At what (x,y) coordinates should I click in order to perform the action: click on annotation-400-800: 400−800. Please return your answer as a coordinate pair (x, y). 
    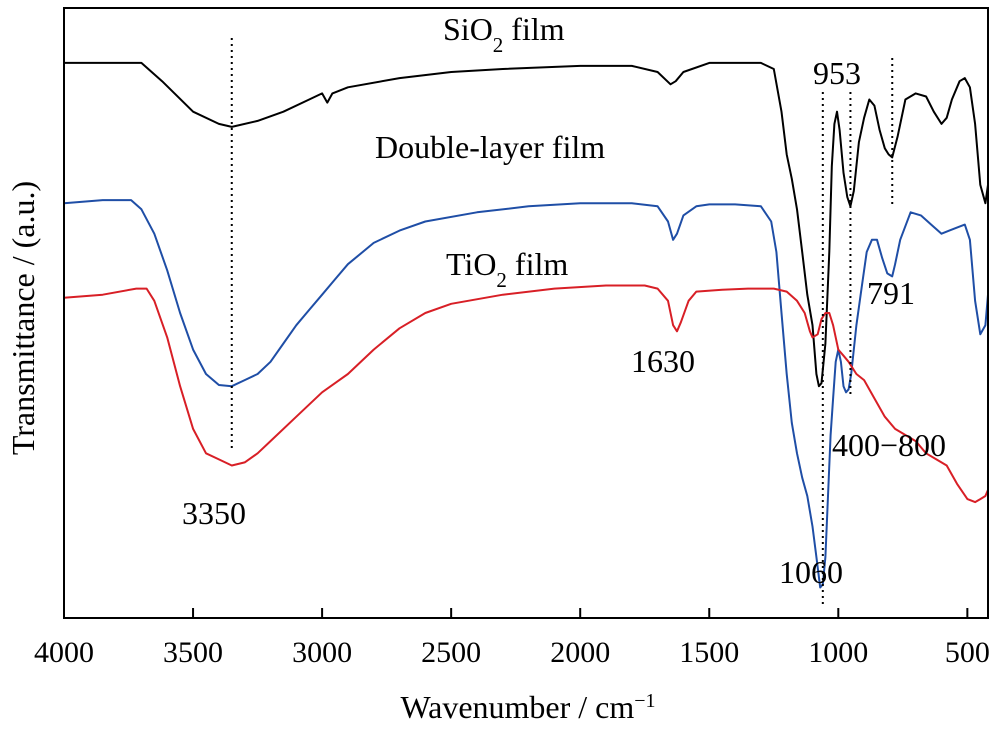
    Looking at the image, I should click on (889, 445).